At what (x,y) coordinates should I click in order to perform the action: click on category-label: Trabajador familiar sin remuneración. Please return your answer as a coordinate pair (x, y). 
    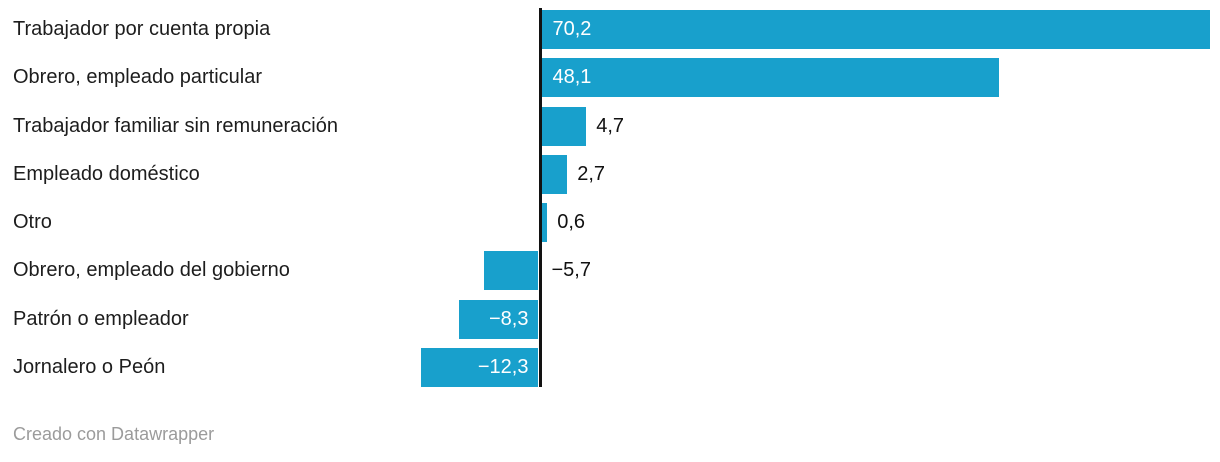
    Looking at the image, I should click on (175, 125).